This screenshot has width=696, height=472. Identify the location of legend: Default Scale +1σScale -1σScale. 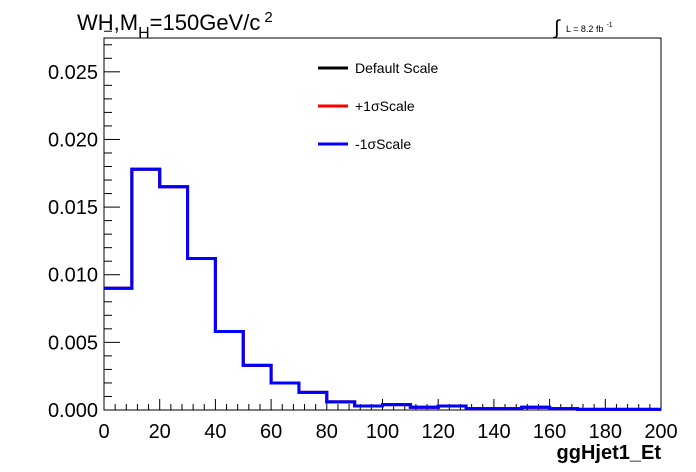
(378, 106).